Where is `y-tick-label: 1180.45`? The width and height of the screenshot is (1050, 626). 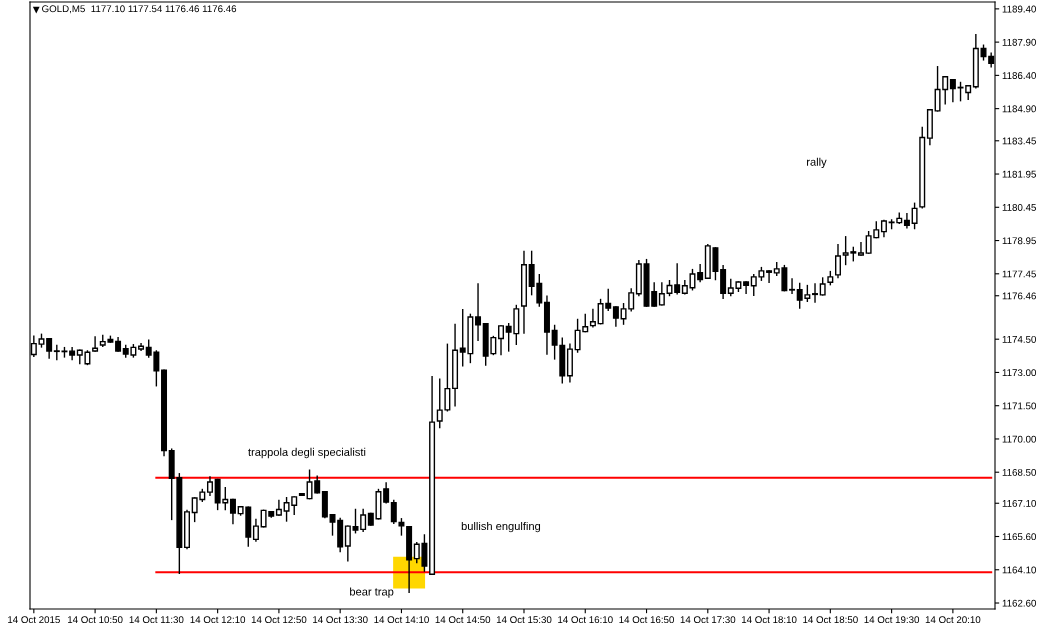
y-tick-label: 1180.45 is located at coordinates (1019, 207).